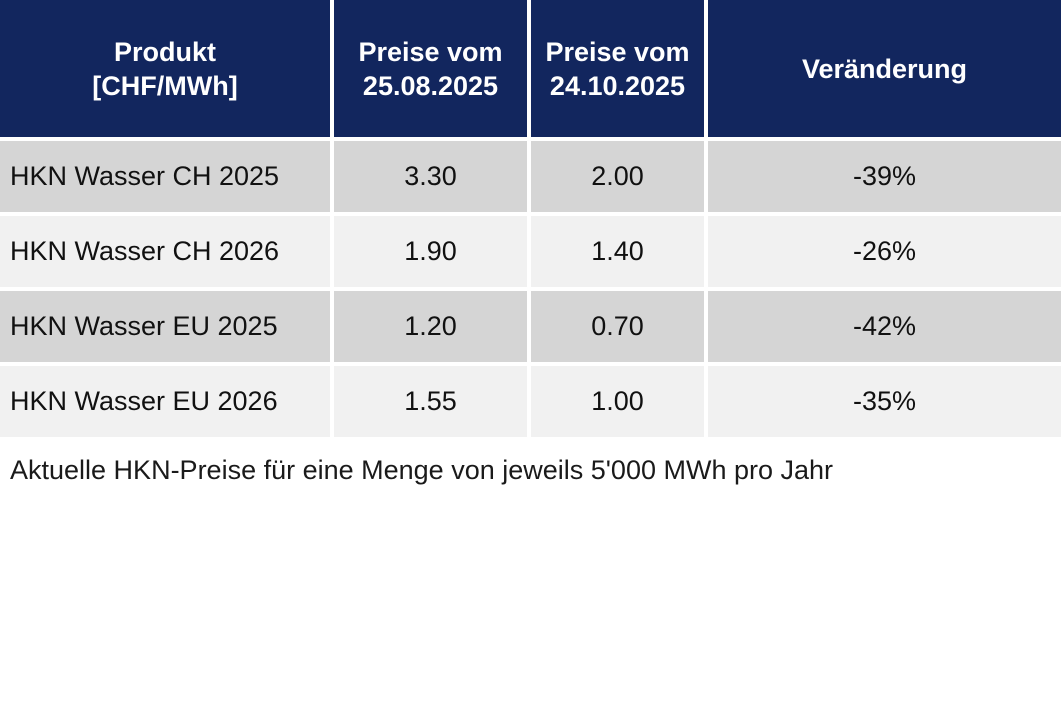 The width and height of the screenshot is (1061, 707). I want to click on price-old-cell: 3.30, so click(430, 176).